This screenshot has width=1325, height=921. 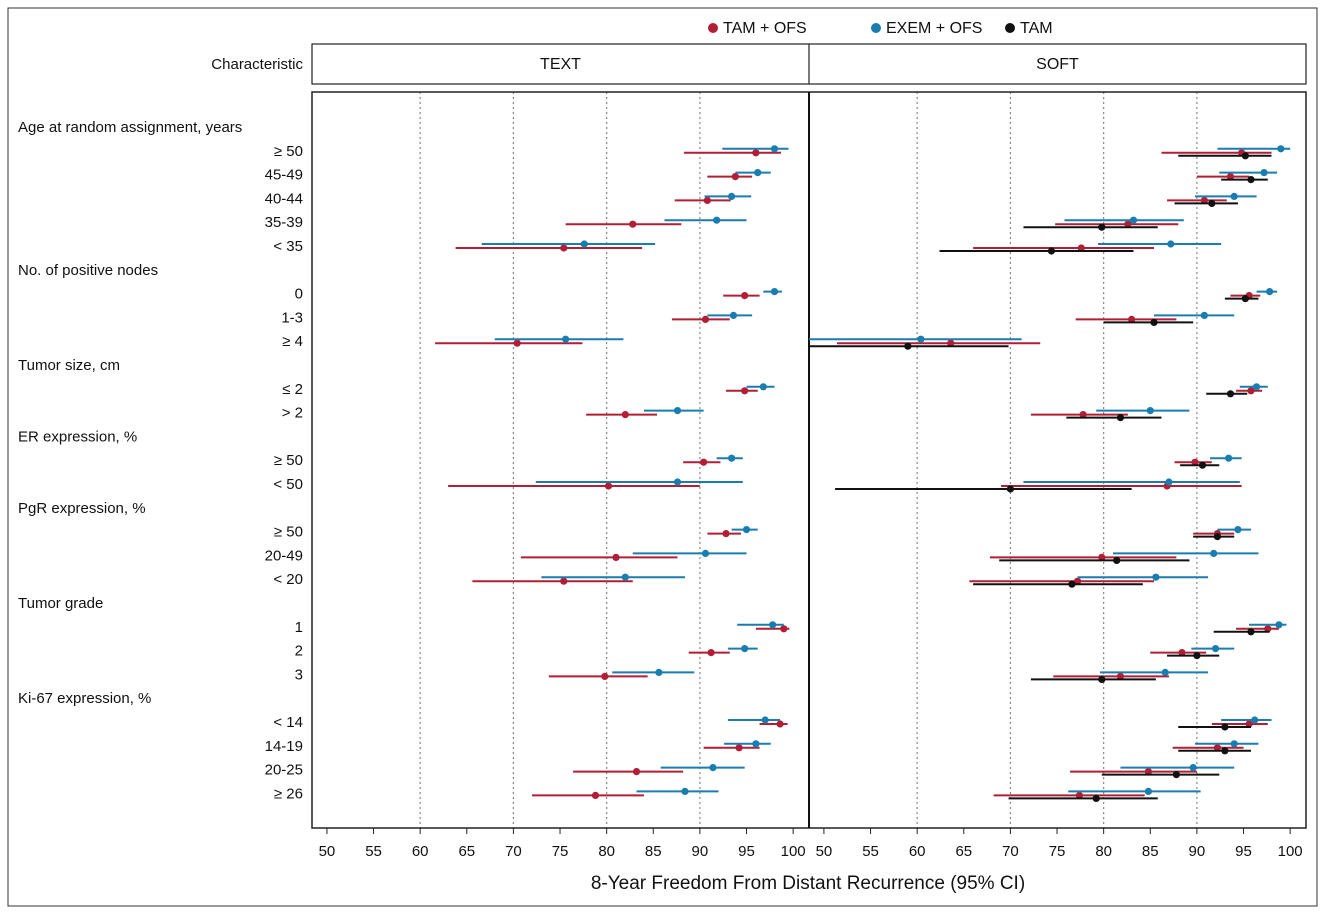 What do you see at coordinates (288, 722) in the screenshot?
I see `row-label: < 14` at bounding box center [288, 722].